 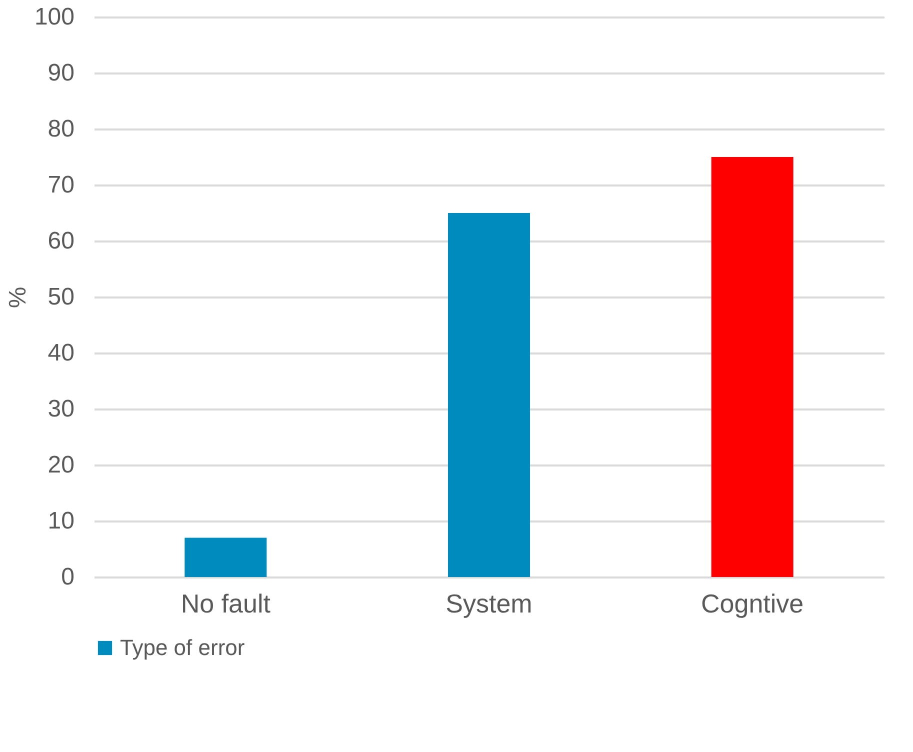 I want to click on y-tick-label: 10, so click(x=61, y=521).